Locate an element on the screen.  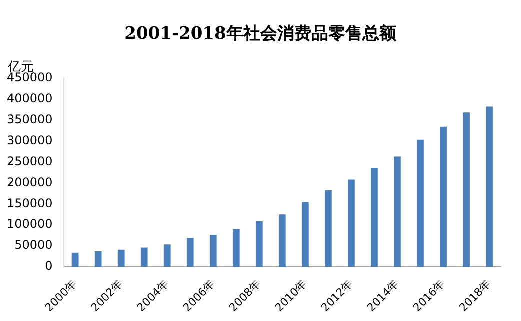
y-tick-label: 200000 is located at coordinates (29, 182).